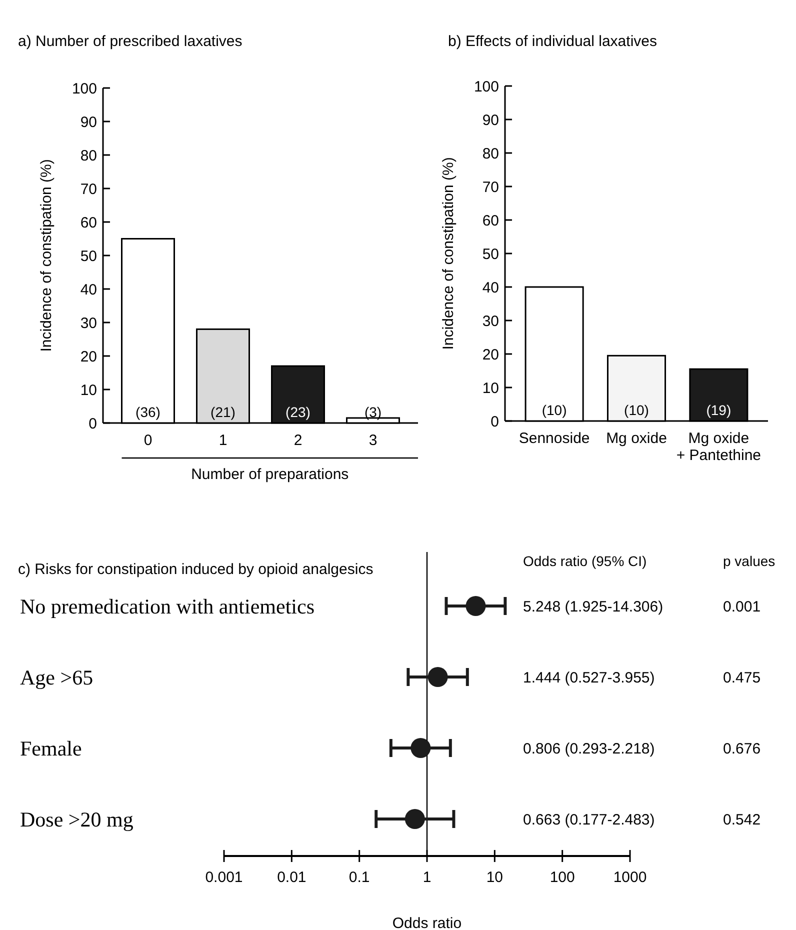 Image resolution: width=796 pixels, height=930 pixels. What do you see at coordinates (593, 607) in the screenshot?
I see `annotation: 5.248 (1.925-14.306)` at bounding box center [593, 607].